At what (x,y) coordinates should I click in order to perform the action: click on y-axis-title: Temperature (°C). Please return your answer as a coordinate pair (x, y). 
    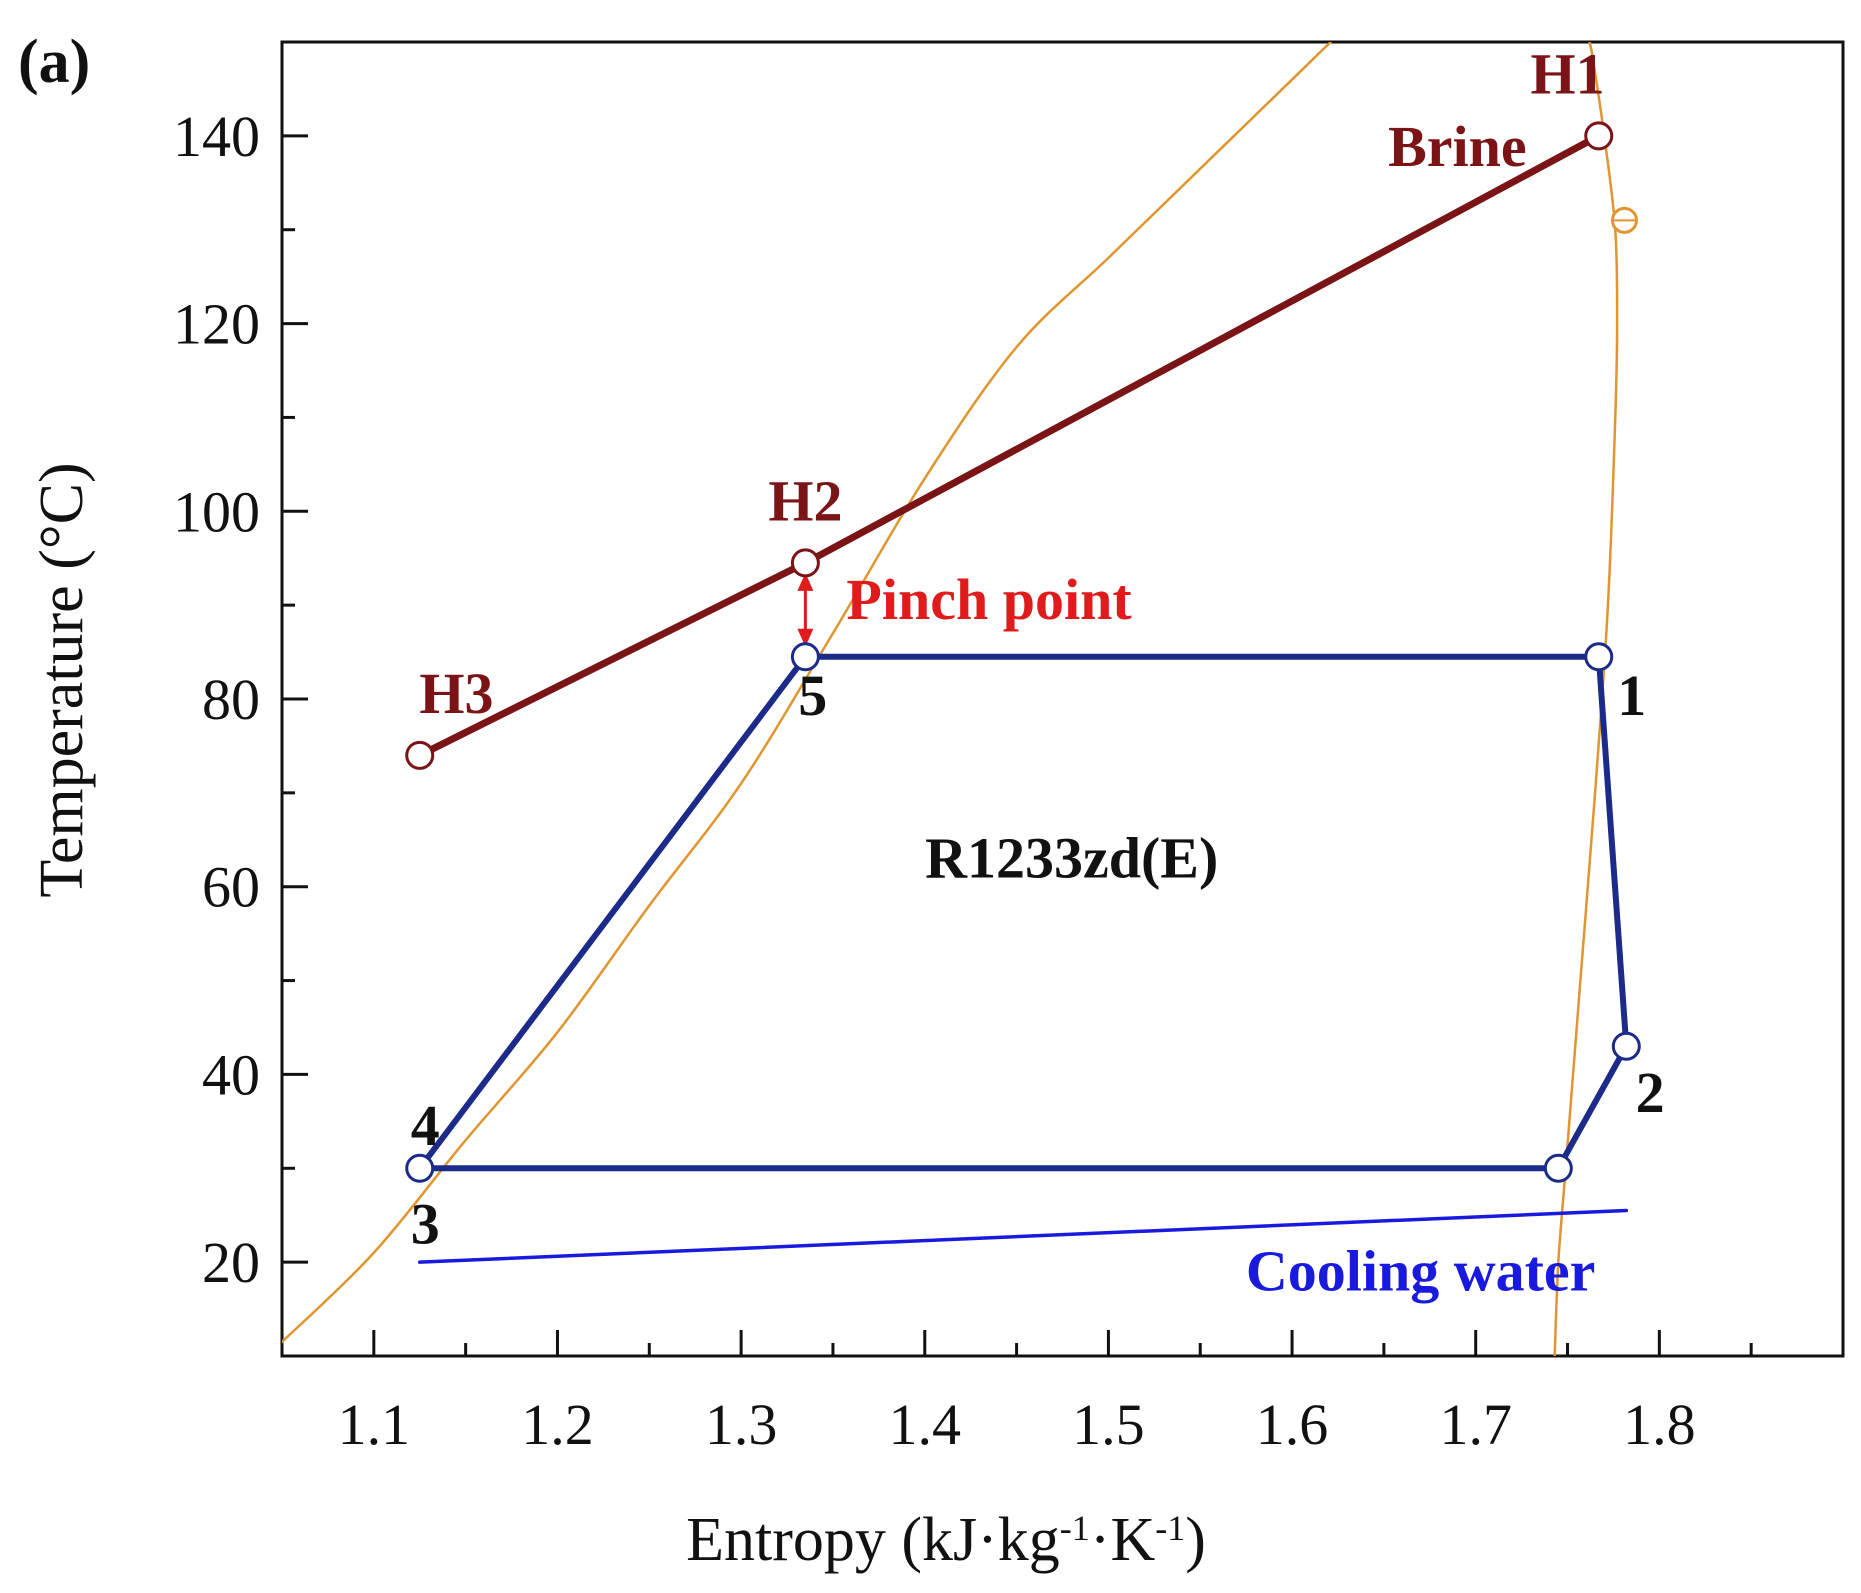
    Looking at the image, I should click on (62, 679).